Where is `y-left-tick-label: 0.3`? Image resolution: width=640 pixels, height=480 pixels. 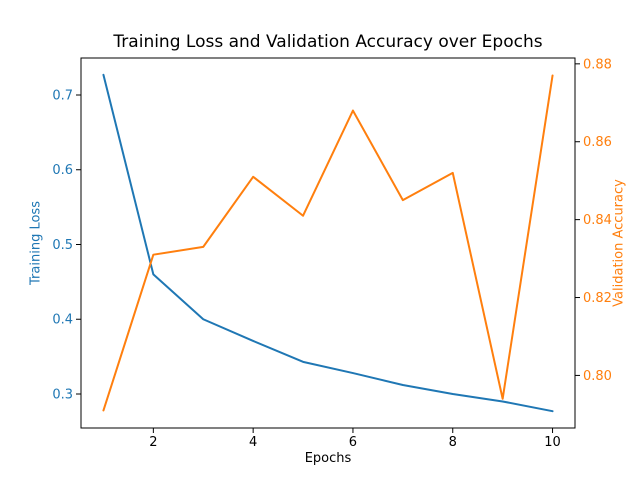 y-left-tick-label: 0.3 is located at coordinates (62, 394).